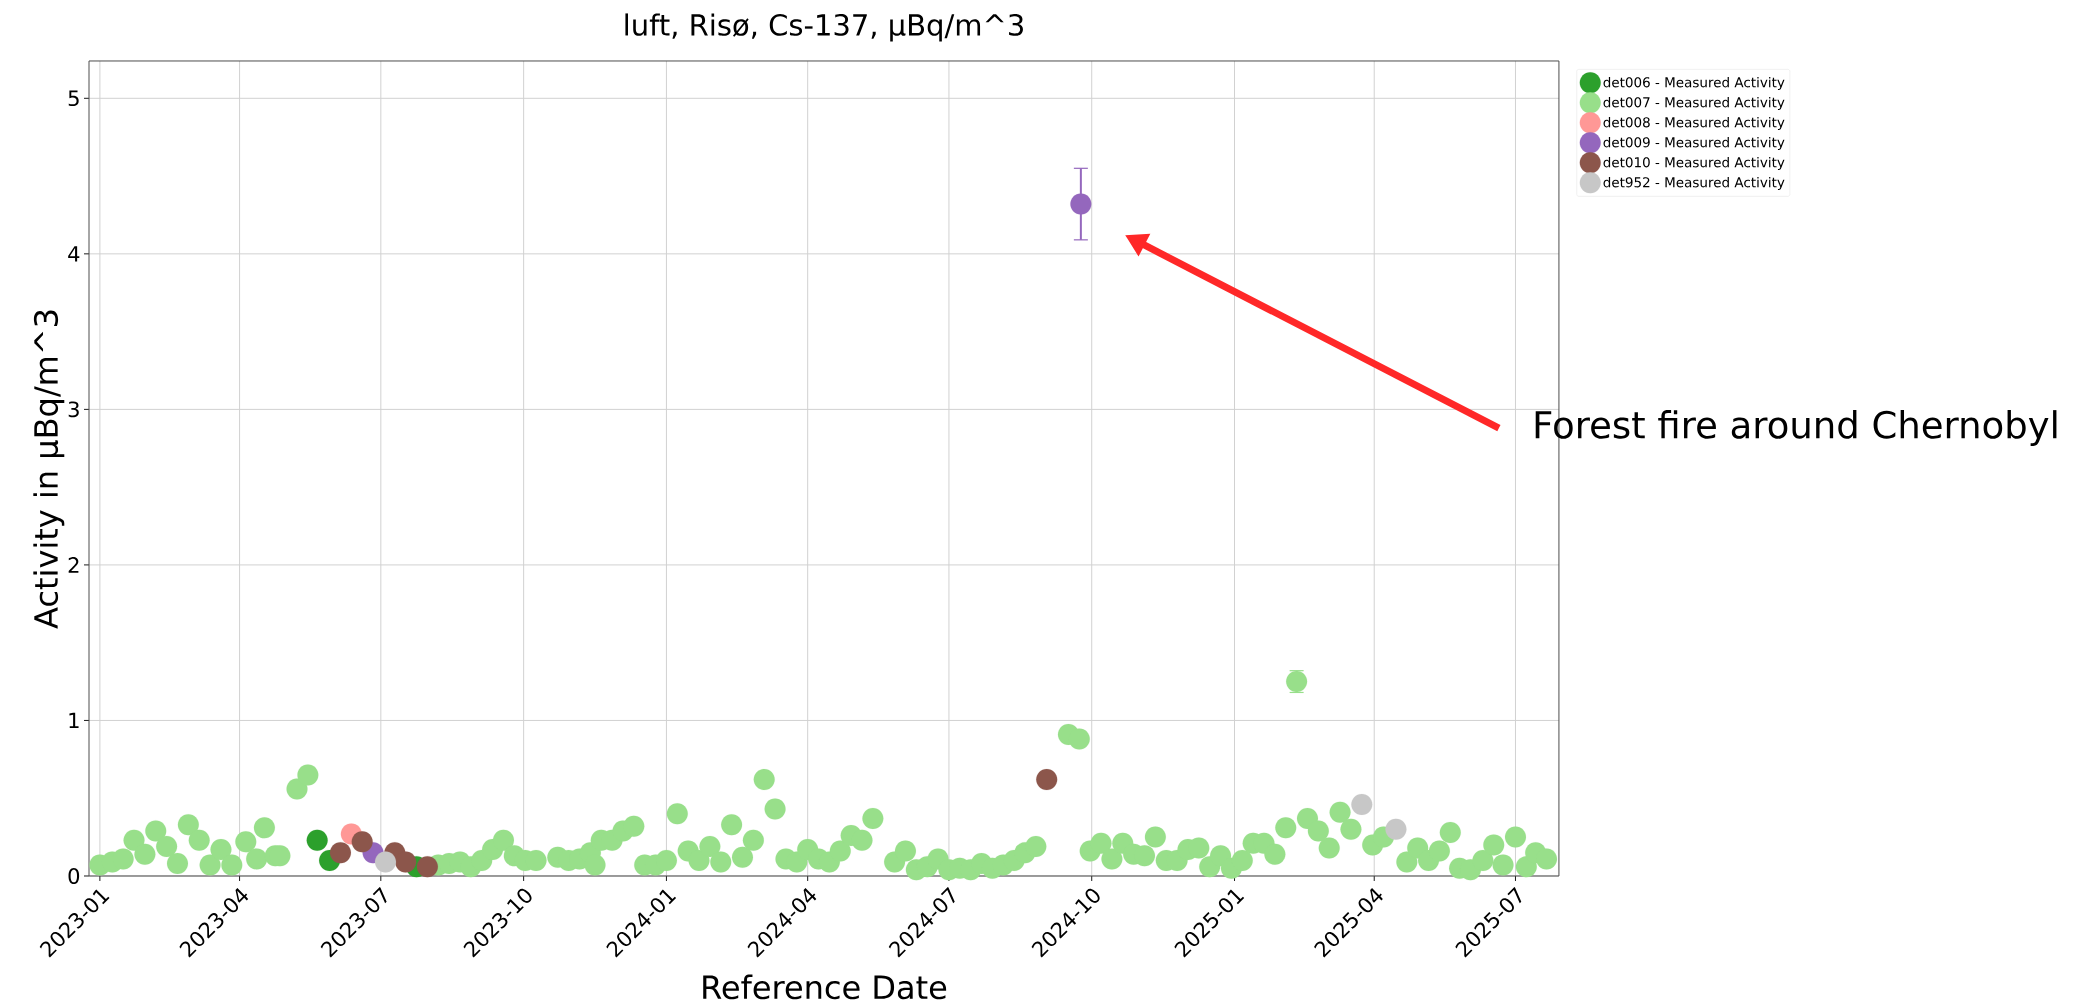  I want to click on y-axis-title: Activity in µBq/m^3, so click(49, 469).